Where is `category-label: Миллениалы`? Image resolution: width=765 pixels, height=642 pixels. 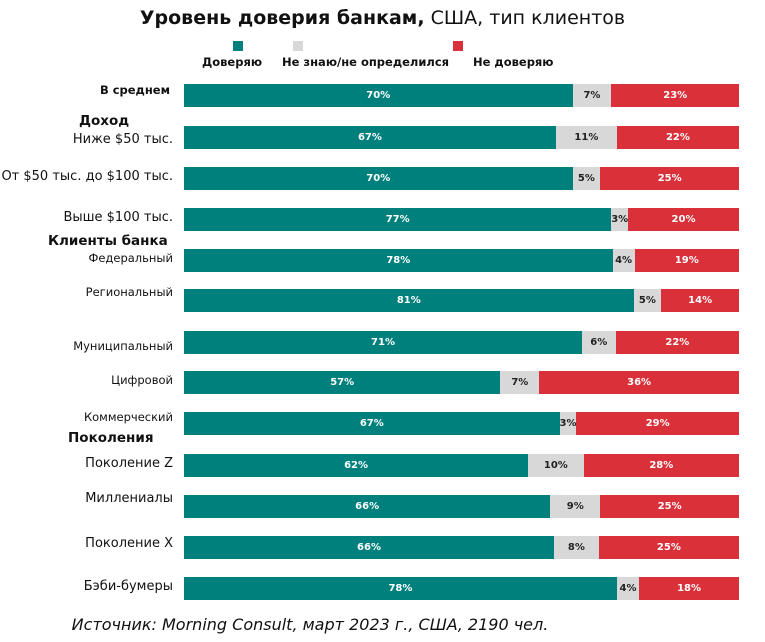
category-label: Миллениалы is located at coordinates (129, 498).